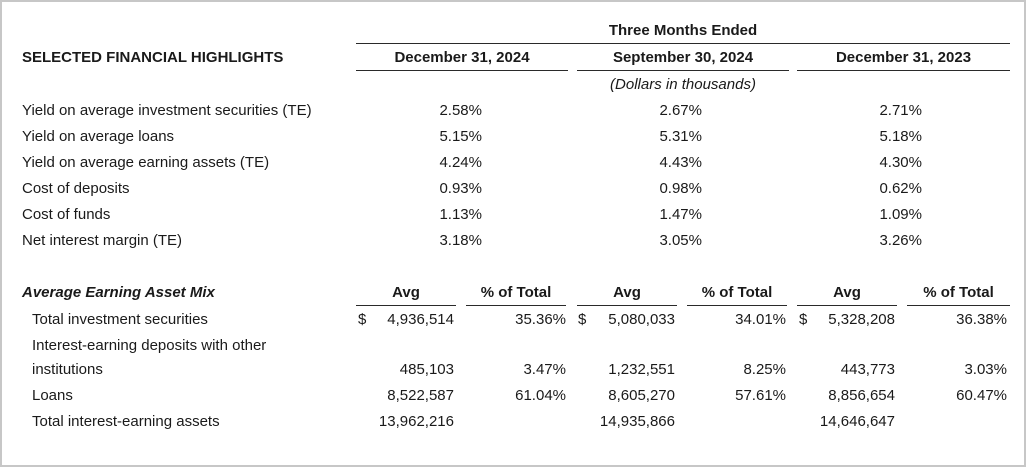 The height and width of the screenshot is (467, 1026). What do you see at coordinates (52, 395) in the screenshot?
I see `row-label: Loans` at bounding box center [52, 395].